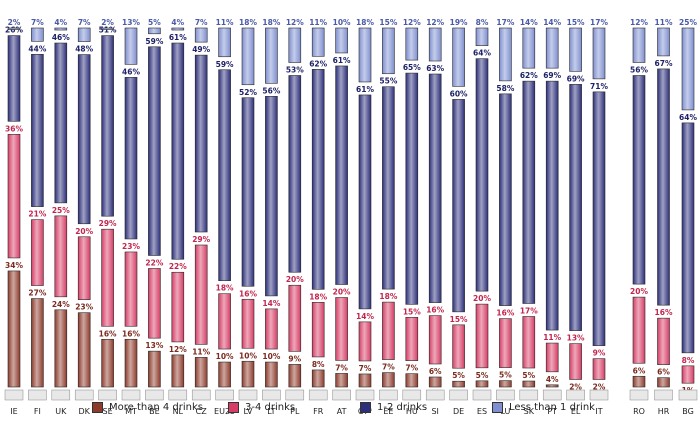 The image size is (700, 444). I want to click on x-tick-label: SE, so click(108, 411).